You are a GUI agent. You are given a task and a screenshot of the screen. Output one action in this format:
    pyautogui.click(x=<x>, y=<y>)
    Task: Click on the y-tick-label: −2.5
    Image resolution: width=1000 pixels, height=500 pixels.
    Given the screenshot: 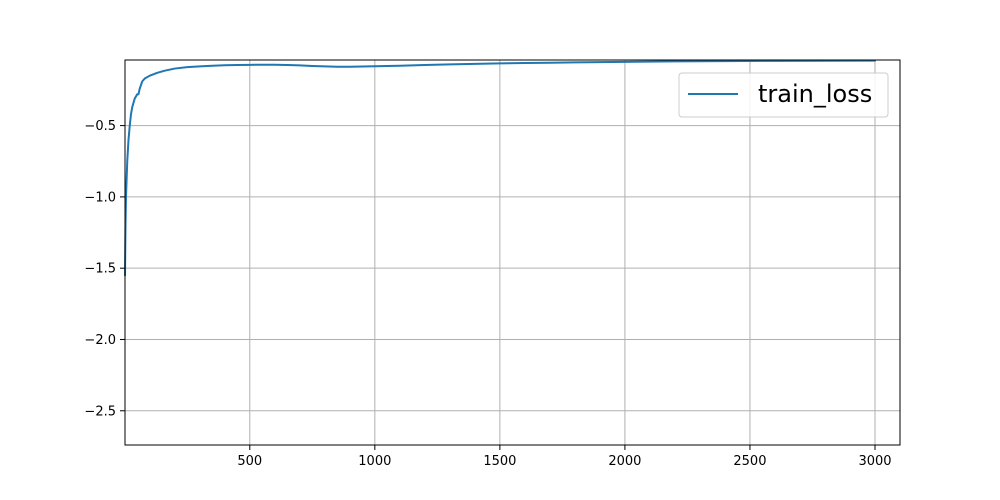 What is the action you would take?
    pyautogui.click(x=100, y=411)
    